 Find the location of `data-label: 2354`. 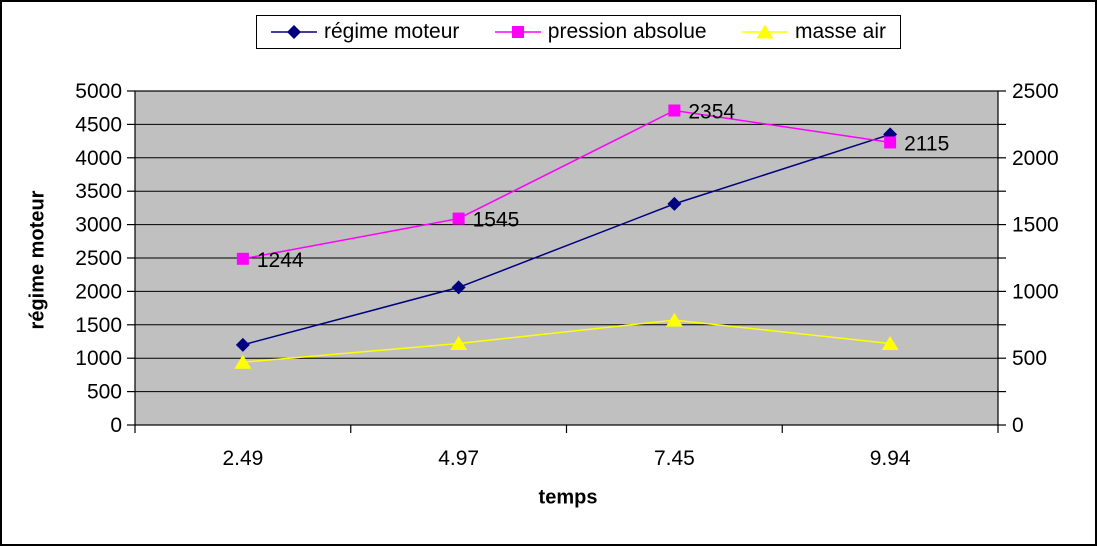

data-label: 2354 is located at coordinates (711, 112).